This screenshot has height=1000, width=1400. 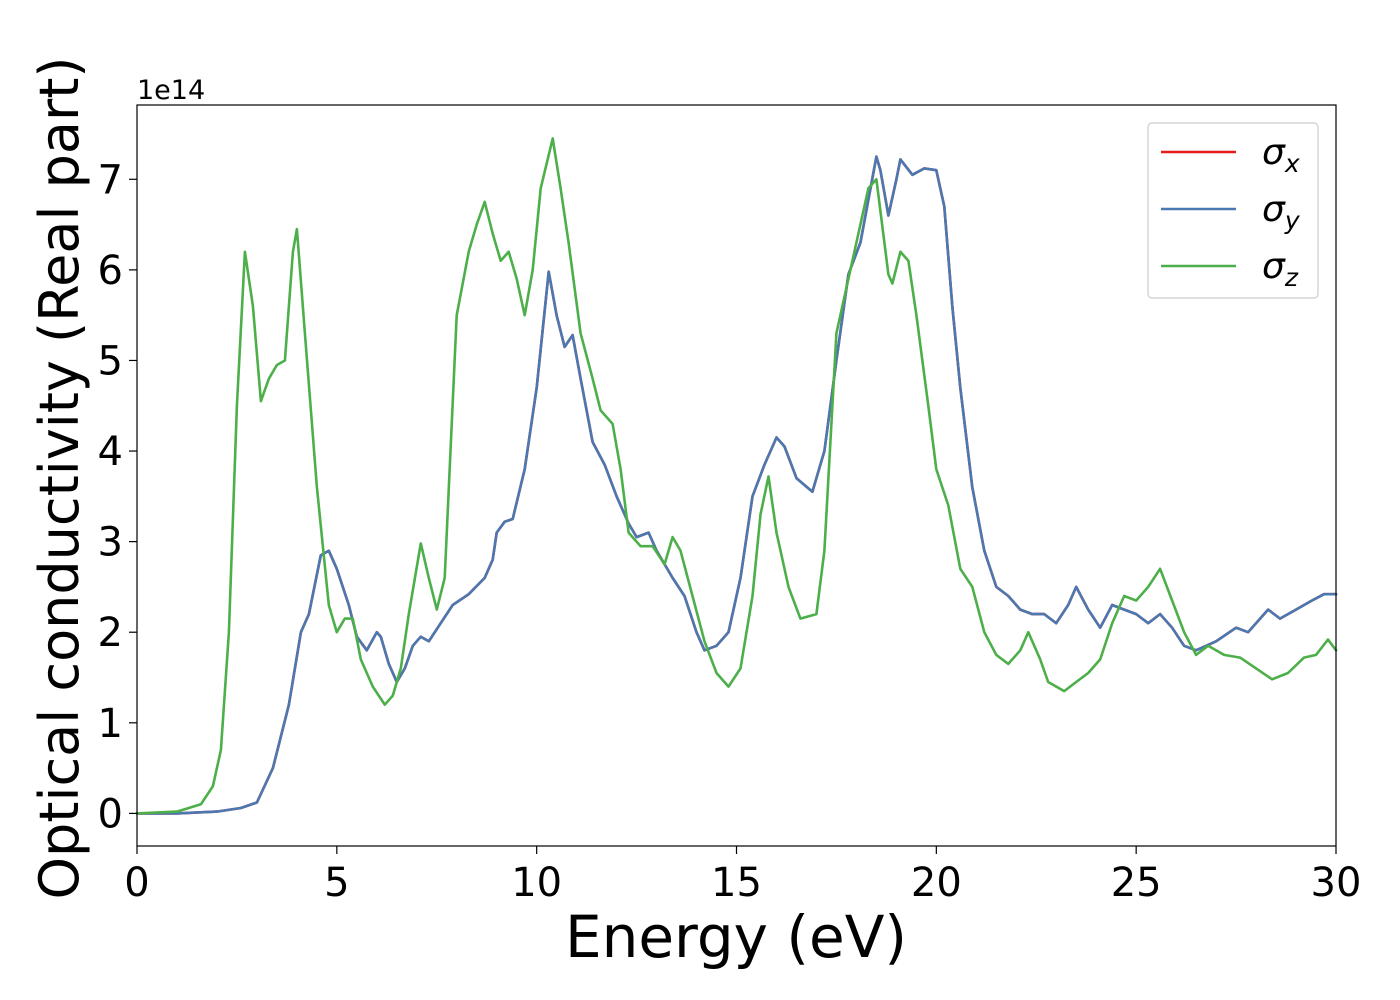 What do you see at coordinates (1136, 883) in the screenshot?
I see `x-tick-label: 25` at bounding box center [1136, 883].